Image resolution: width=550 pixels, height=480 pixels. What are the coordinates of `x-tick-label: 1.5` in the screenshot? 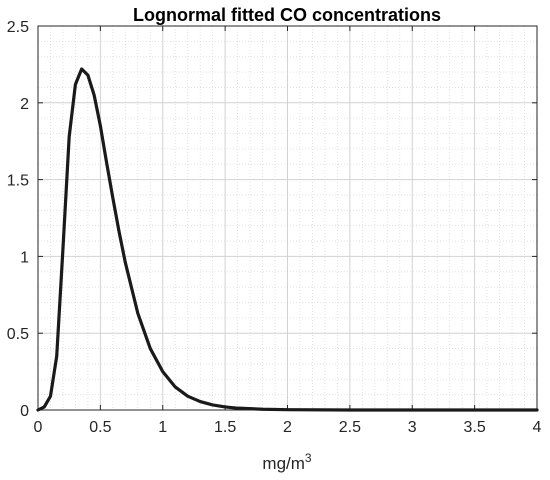 It's located at (225, 427).